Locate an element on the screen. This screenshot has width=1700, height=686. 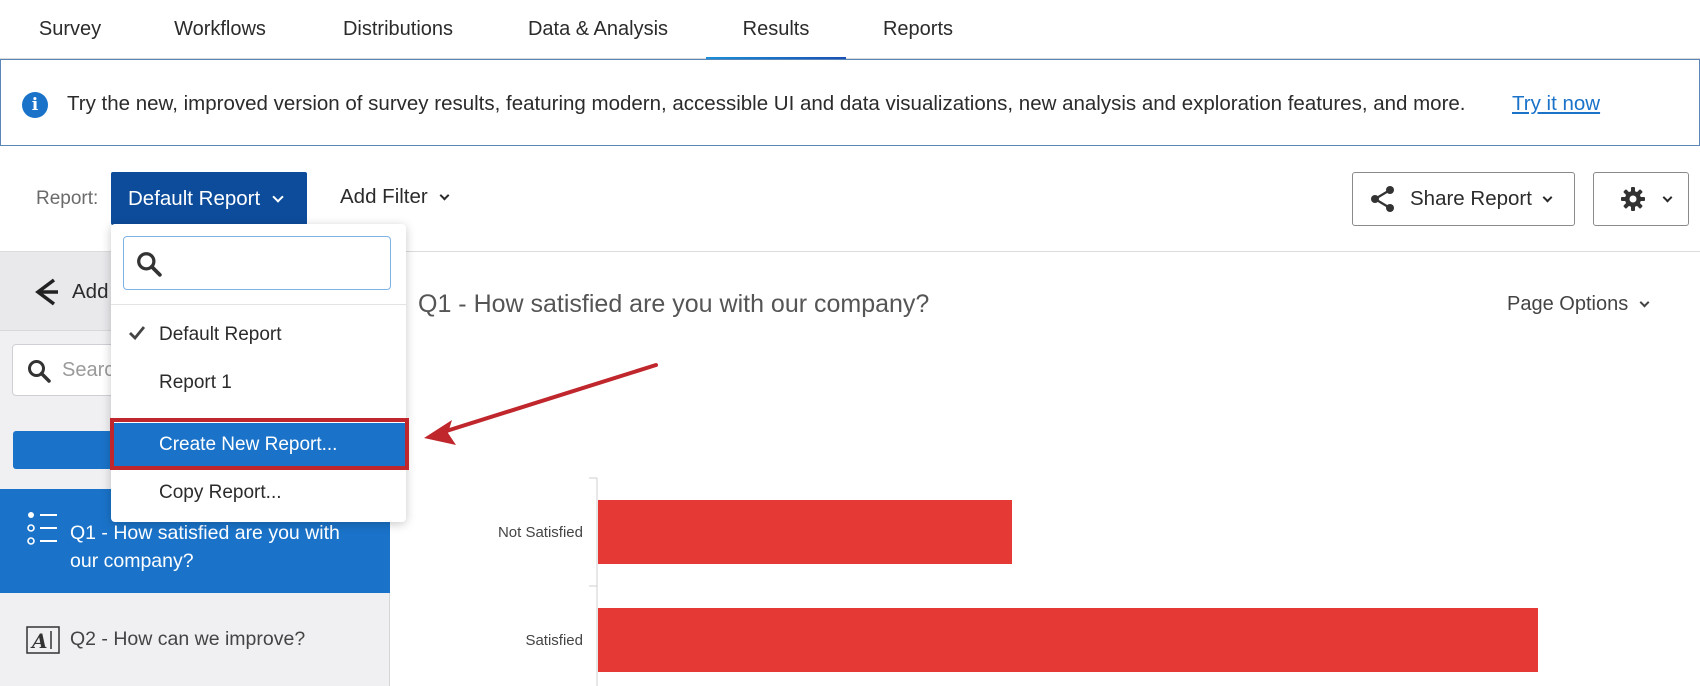
menu-item-label: Default Report is located at coordinates (220, 334).